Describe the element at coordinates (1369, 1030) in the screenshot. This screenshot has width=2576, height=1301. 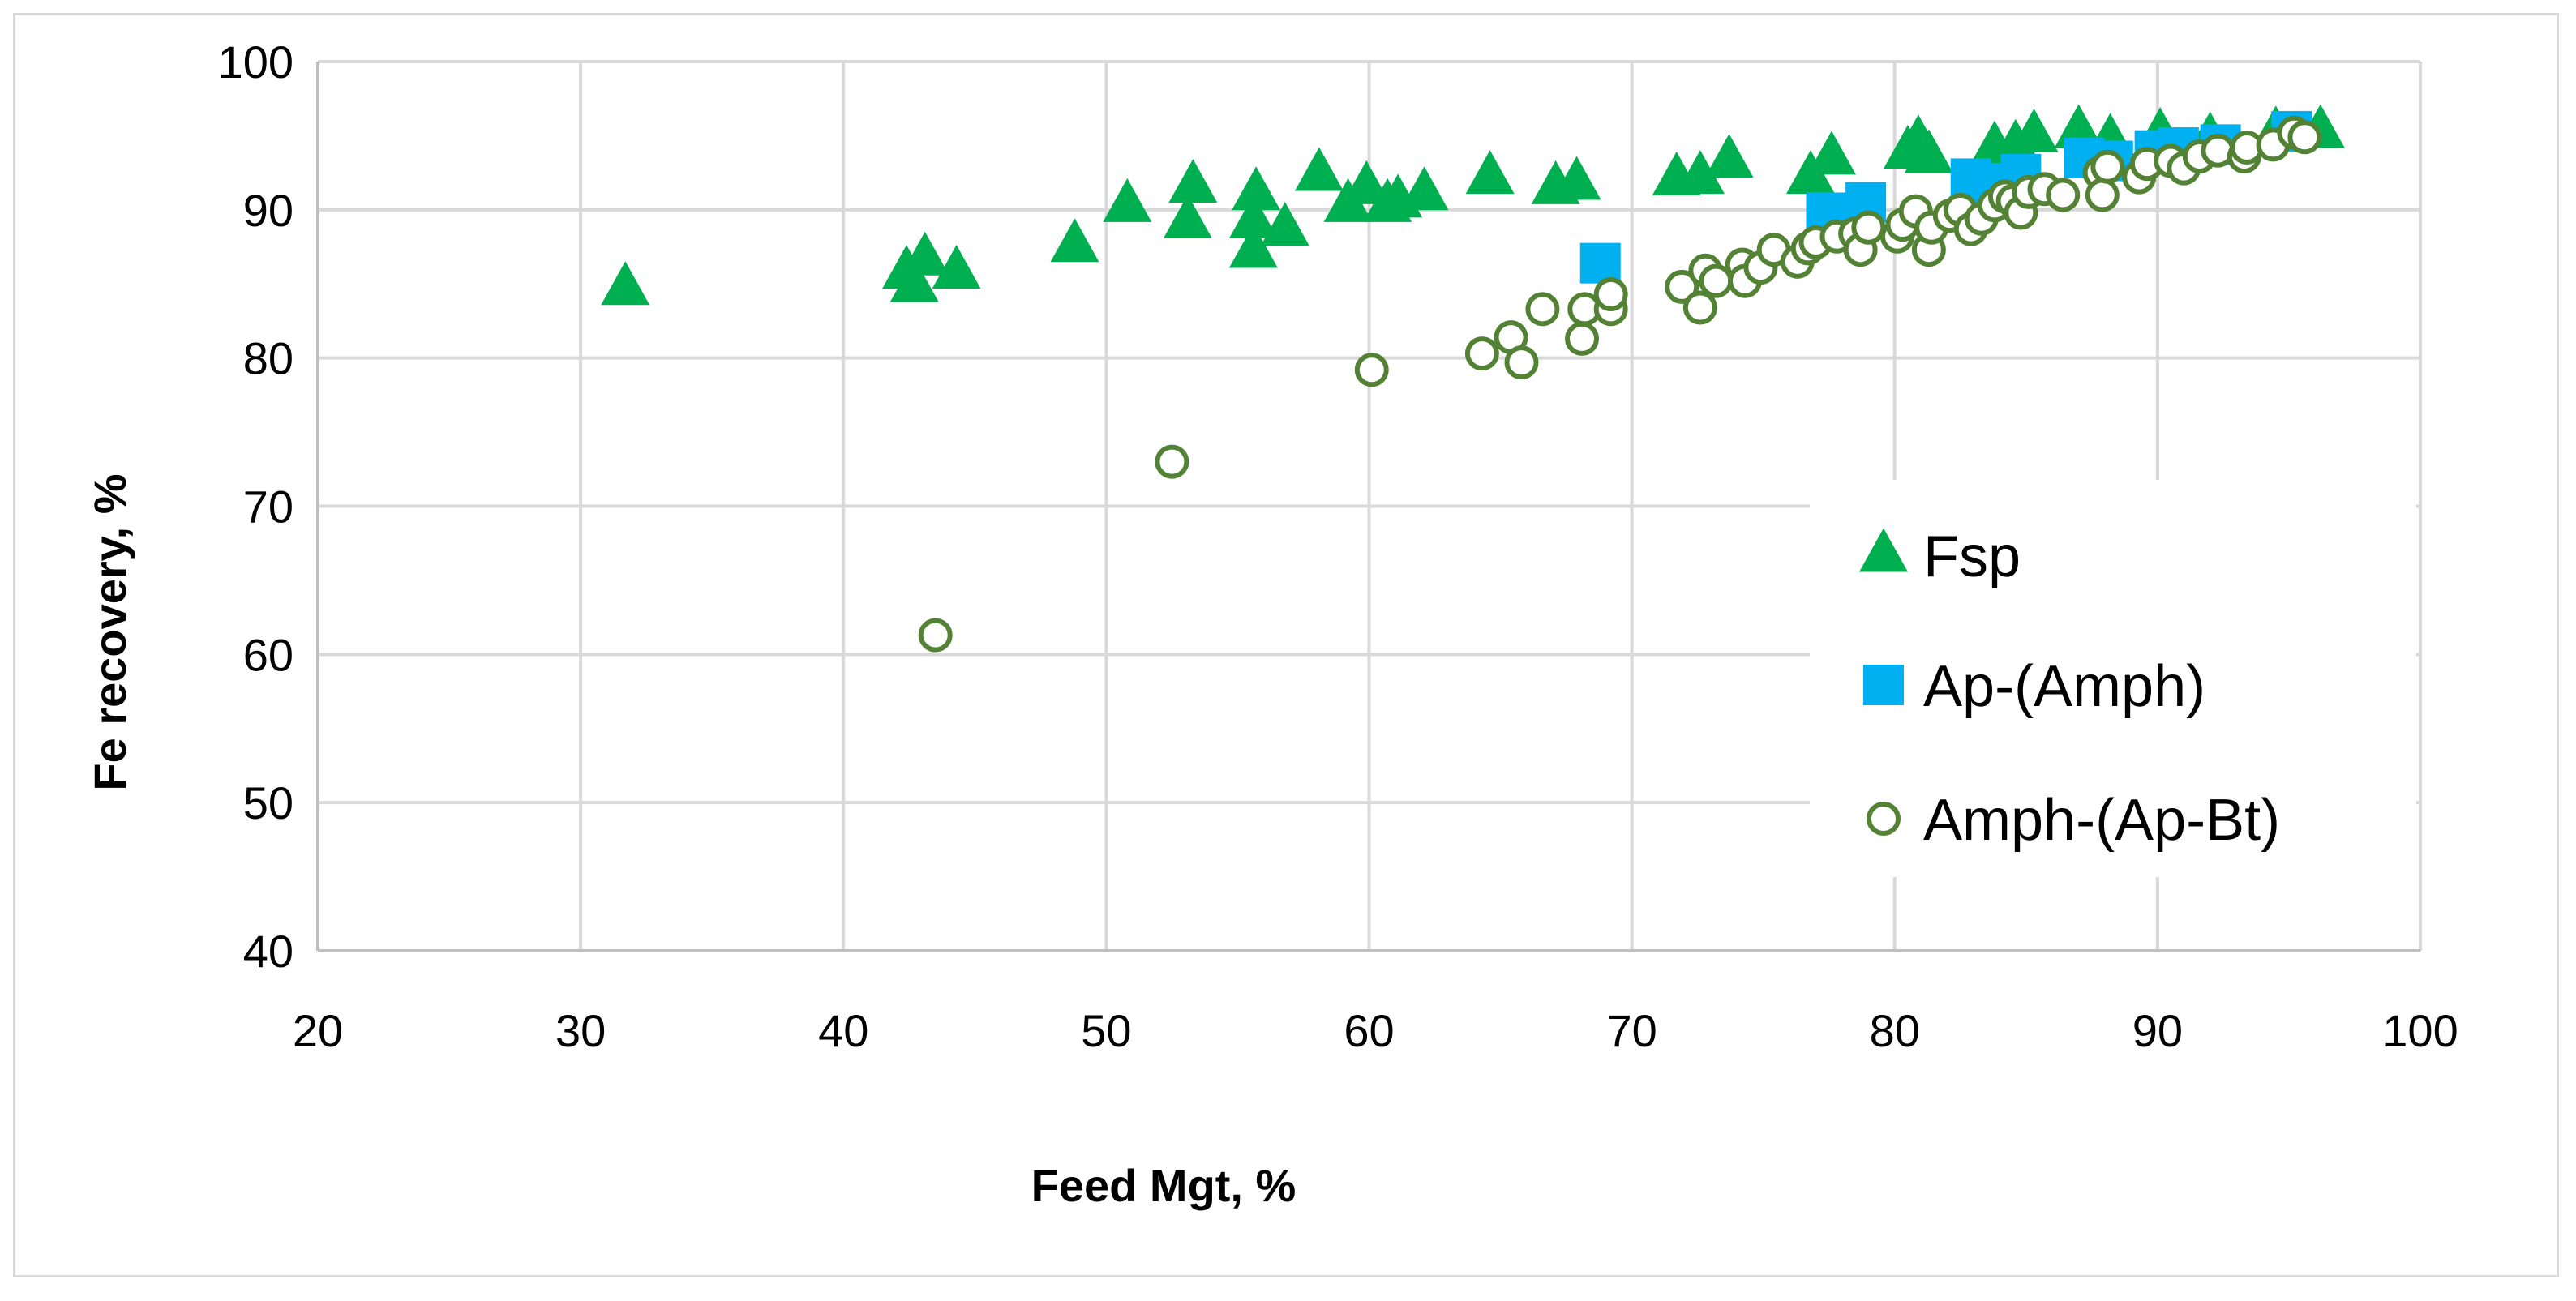
I see `x-tick-label: 60` at that location.